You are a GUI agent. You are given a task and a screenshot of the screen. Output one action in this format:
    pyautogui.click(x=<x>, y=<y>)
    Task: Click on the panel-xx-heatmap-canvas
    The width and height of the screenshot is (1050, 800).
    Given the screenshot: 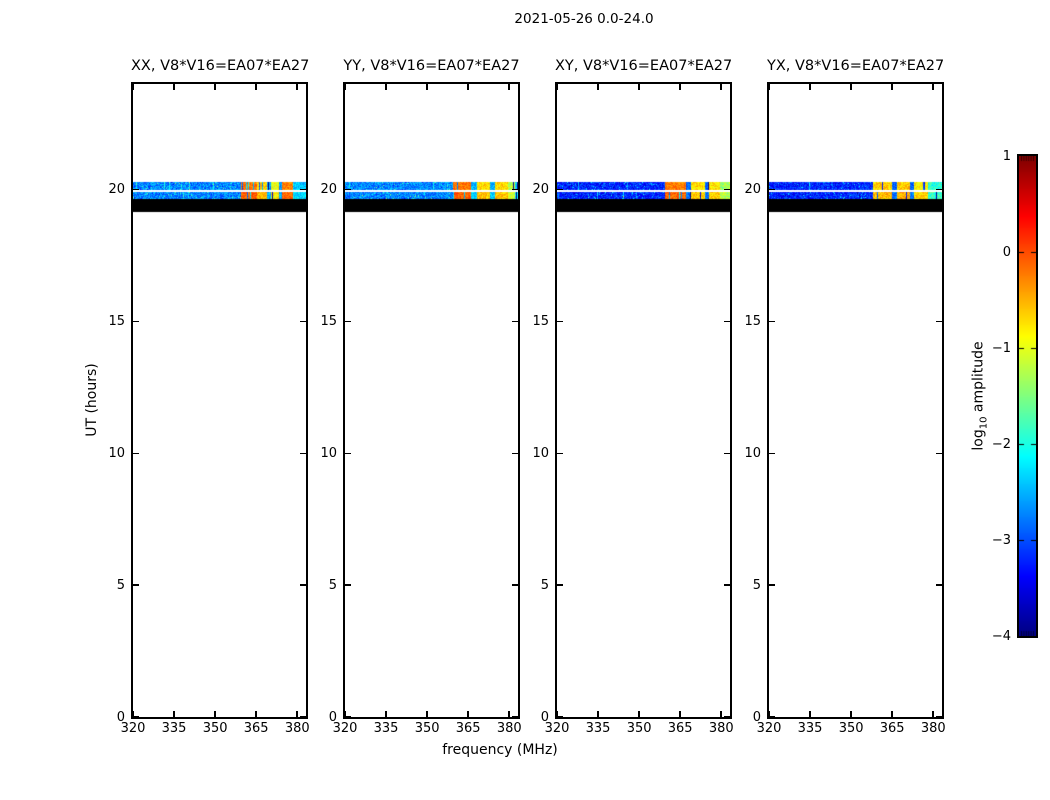 What is the action you would take?
    pyautogui.click(x=219, y=400)
    